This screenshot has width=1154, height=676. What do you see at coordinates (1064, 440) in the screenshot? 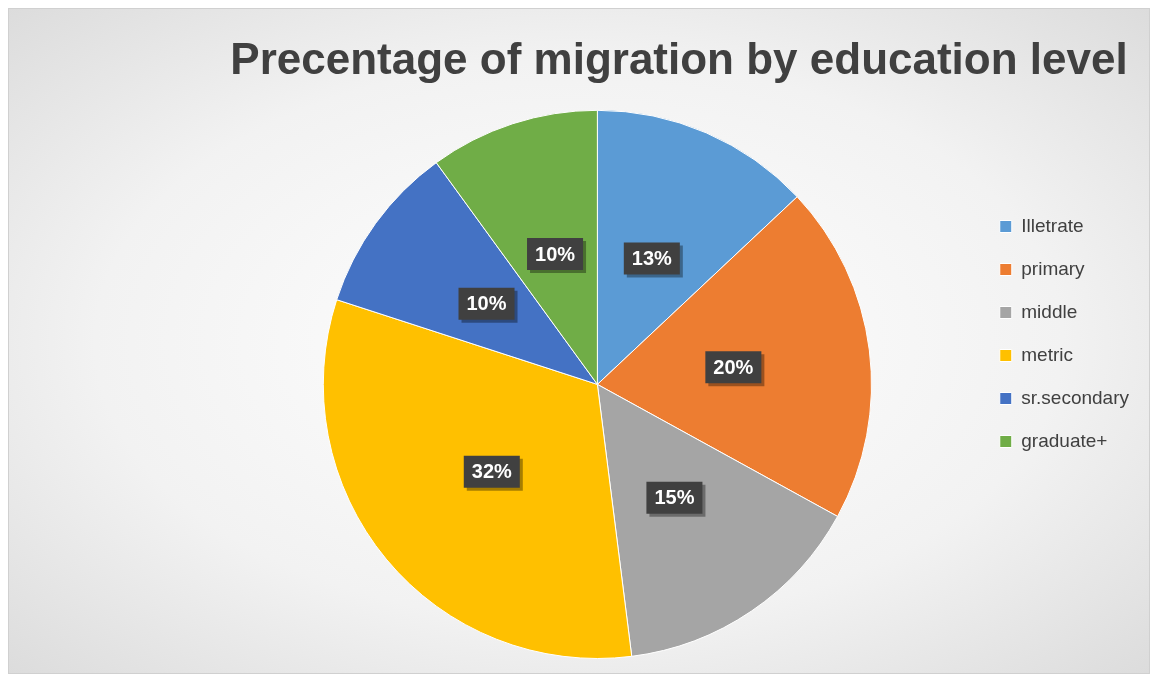
I see `legend-label: graduate+` at bounding box center [1064, 440].